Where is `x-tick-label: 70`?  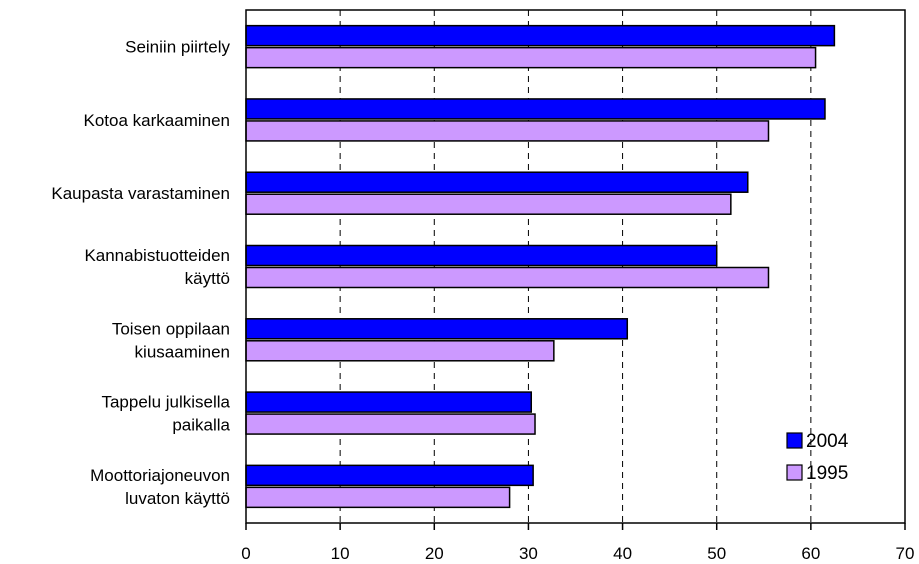
x-tick-label: 70 is located at coordinates (905, 553).